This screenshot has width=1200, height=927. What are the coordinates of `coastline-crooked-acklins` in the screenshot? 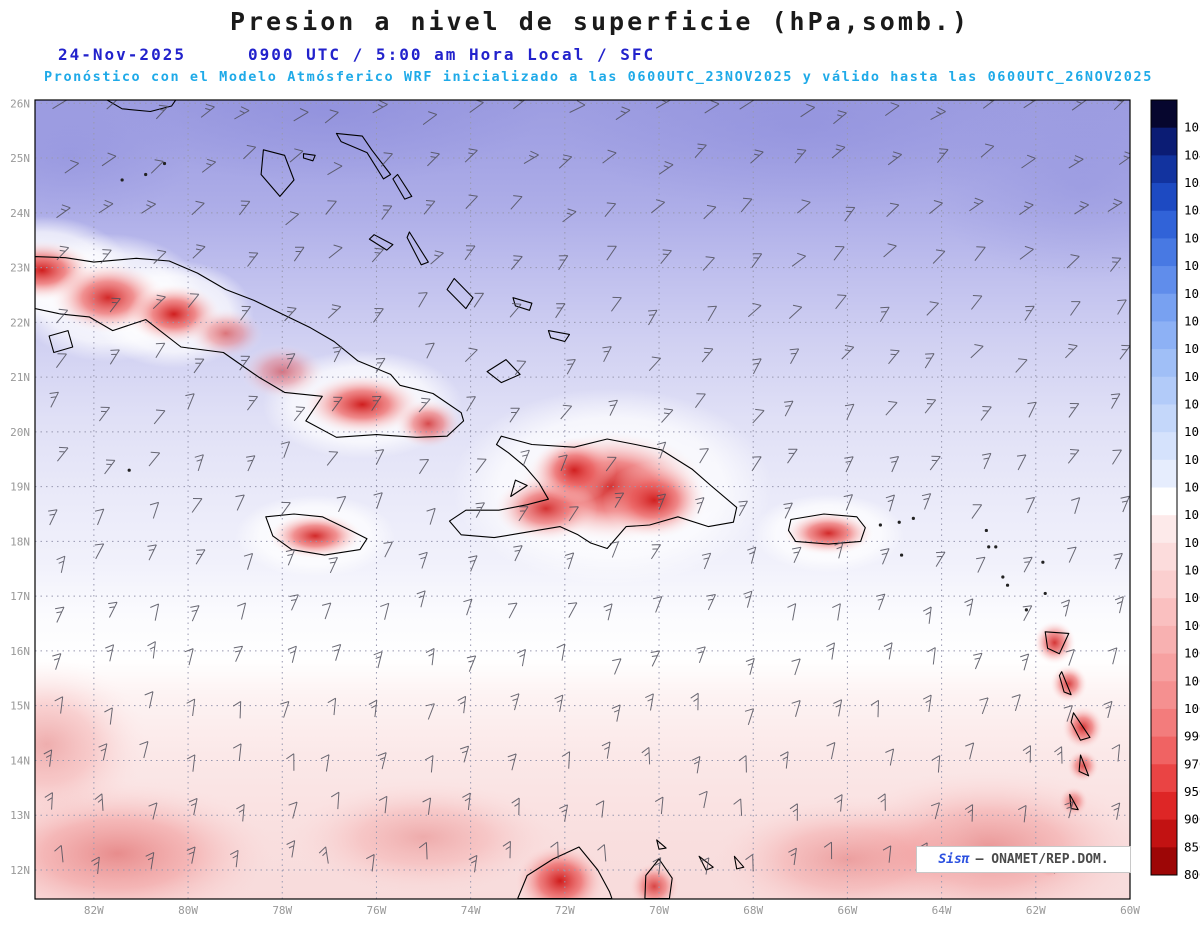 It's located at (460, 293).